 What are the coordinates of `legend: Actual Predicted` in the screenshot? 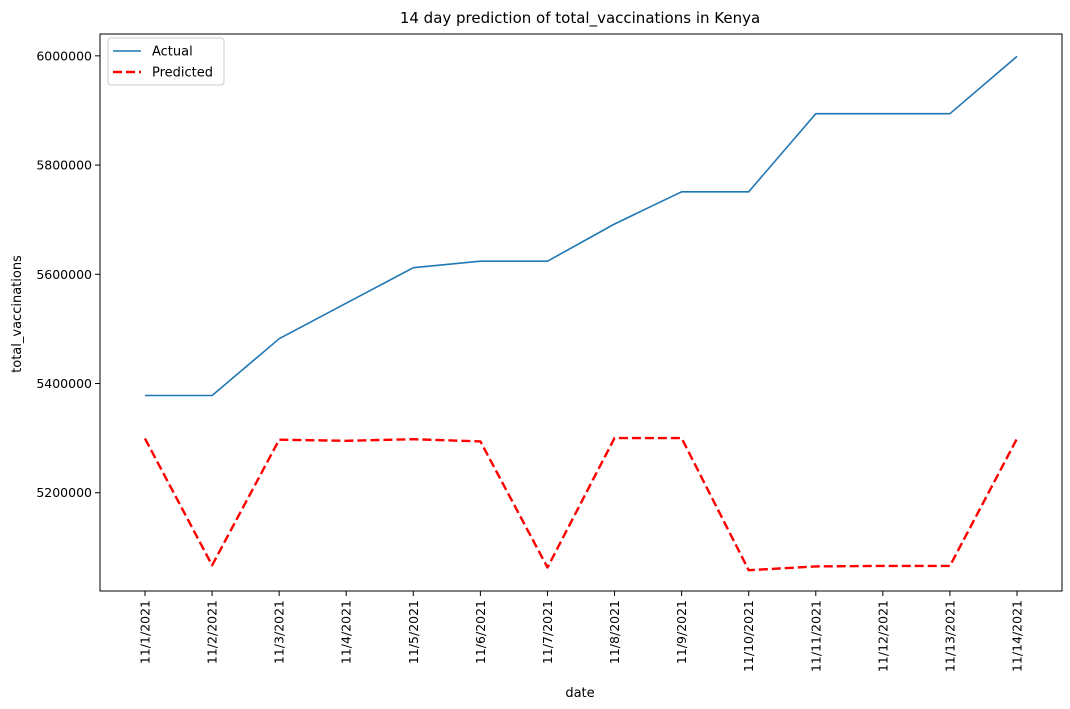 It's located at (166, 61).